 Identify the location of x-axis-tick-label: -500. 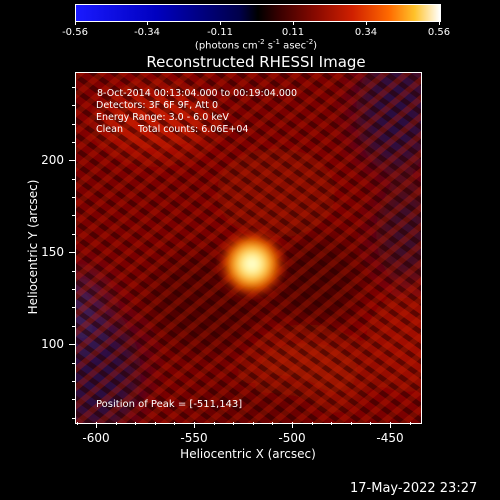
(292, 438).